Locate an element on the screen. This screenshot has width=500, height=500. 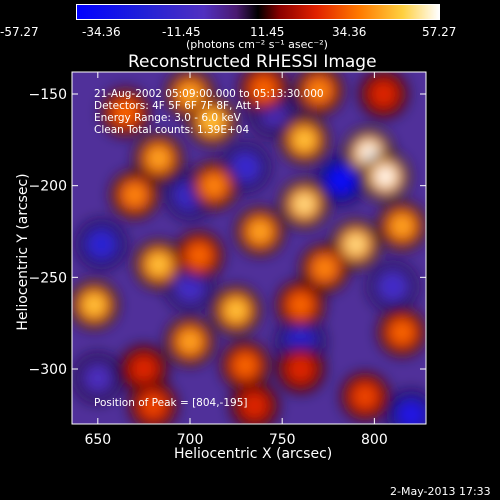
colorbar-tick-6: 57.27 is located at coordinates (439, 32).